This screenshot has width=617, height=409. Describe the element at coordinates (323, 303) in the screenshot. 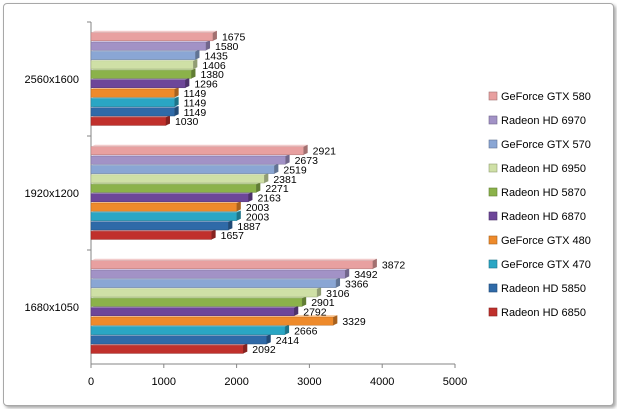

I see `data-label: 2901` at that location.